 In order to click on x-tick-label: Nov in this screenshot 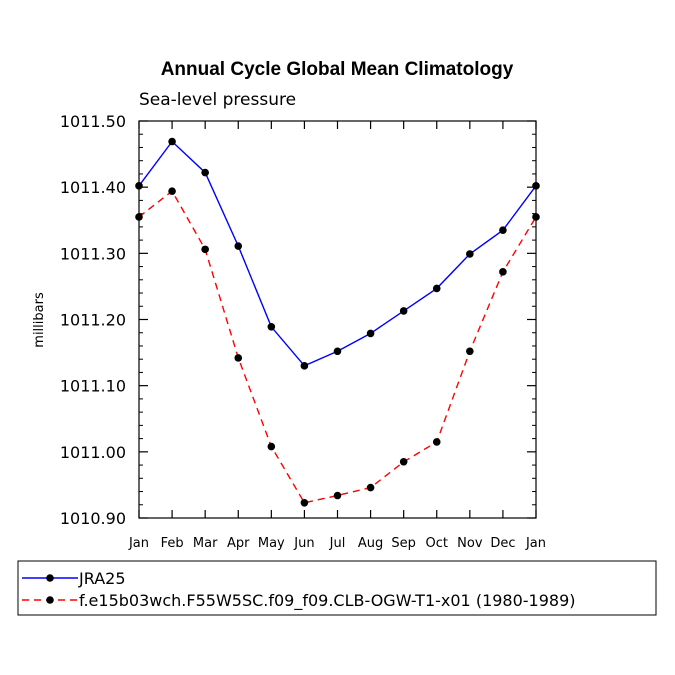, I will do `click(470, 543)`.